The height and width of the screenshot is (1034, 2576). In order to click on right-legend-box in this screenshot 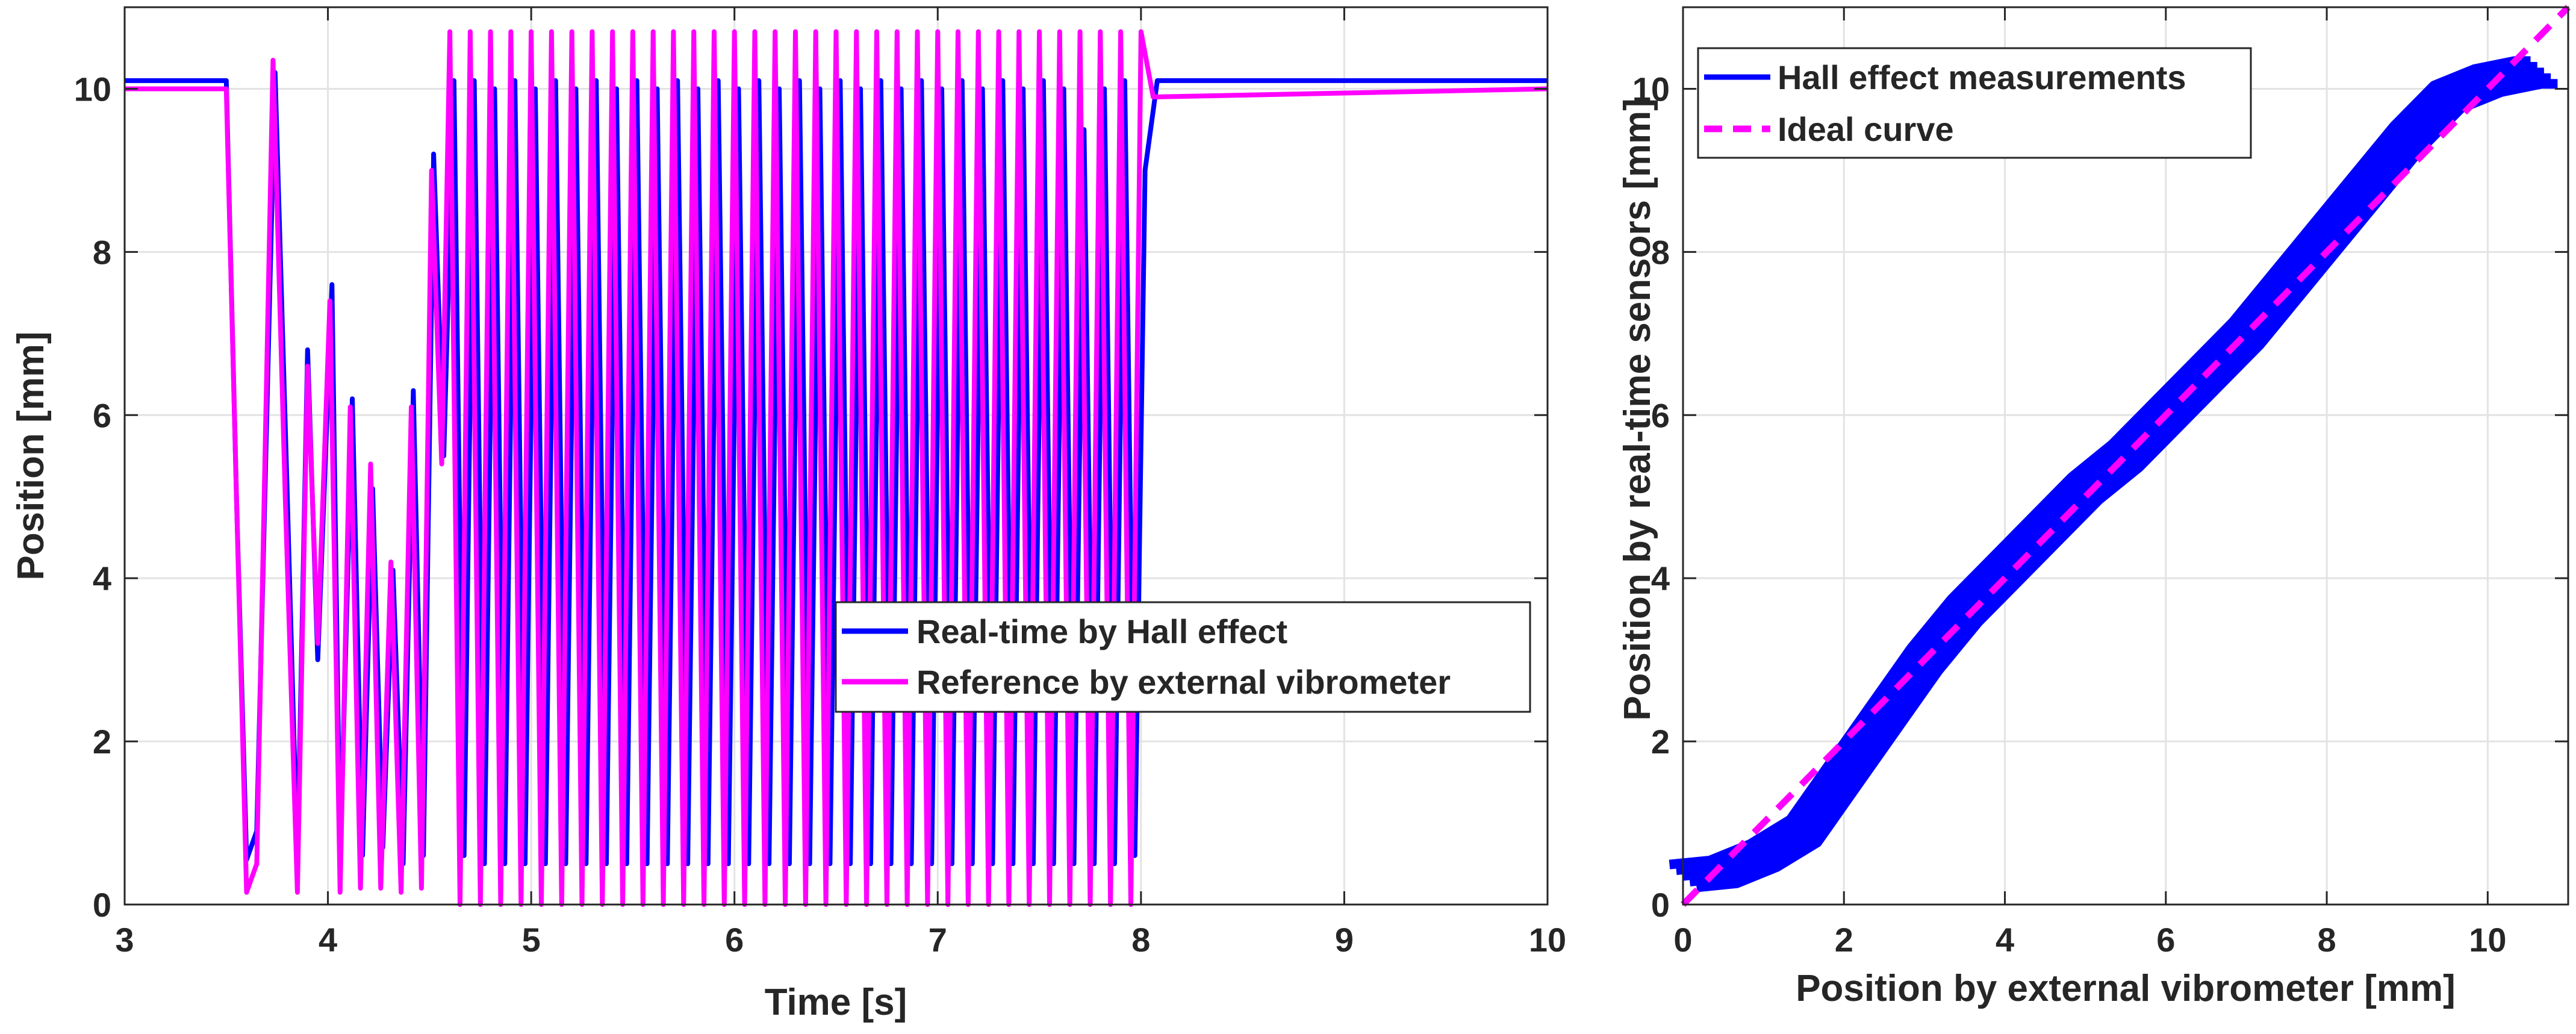, I will do `click(1975, 103)`.